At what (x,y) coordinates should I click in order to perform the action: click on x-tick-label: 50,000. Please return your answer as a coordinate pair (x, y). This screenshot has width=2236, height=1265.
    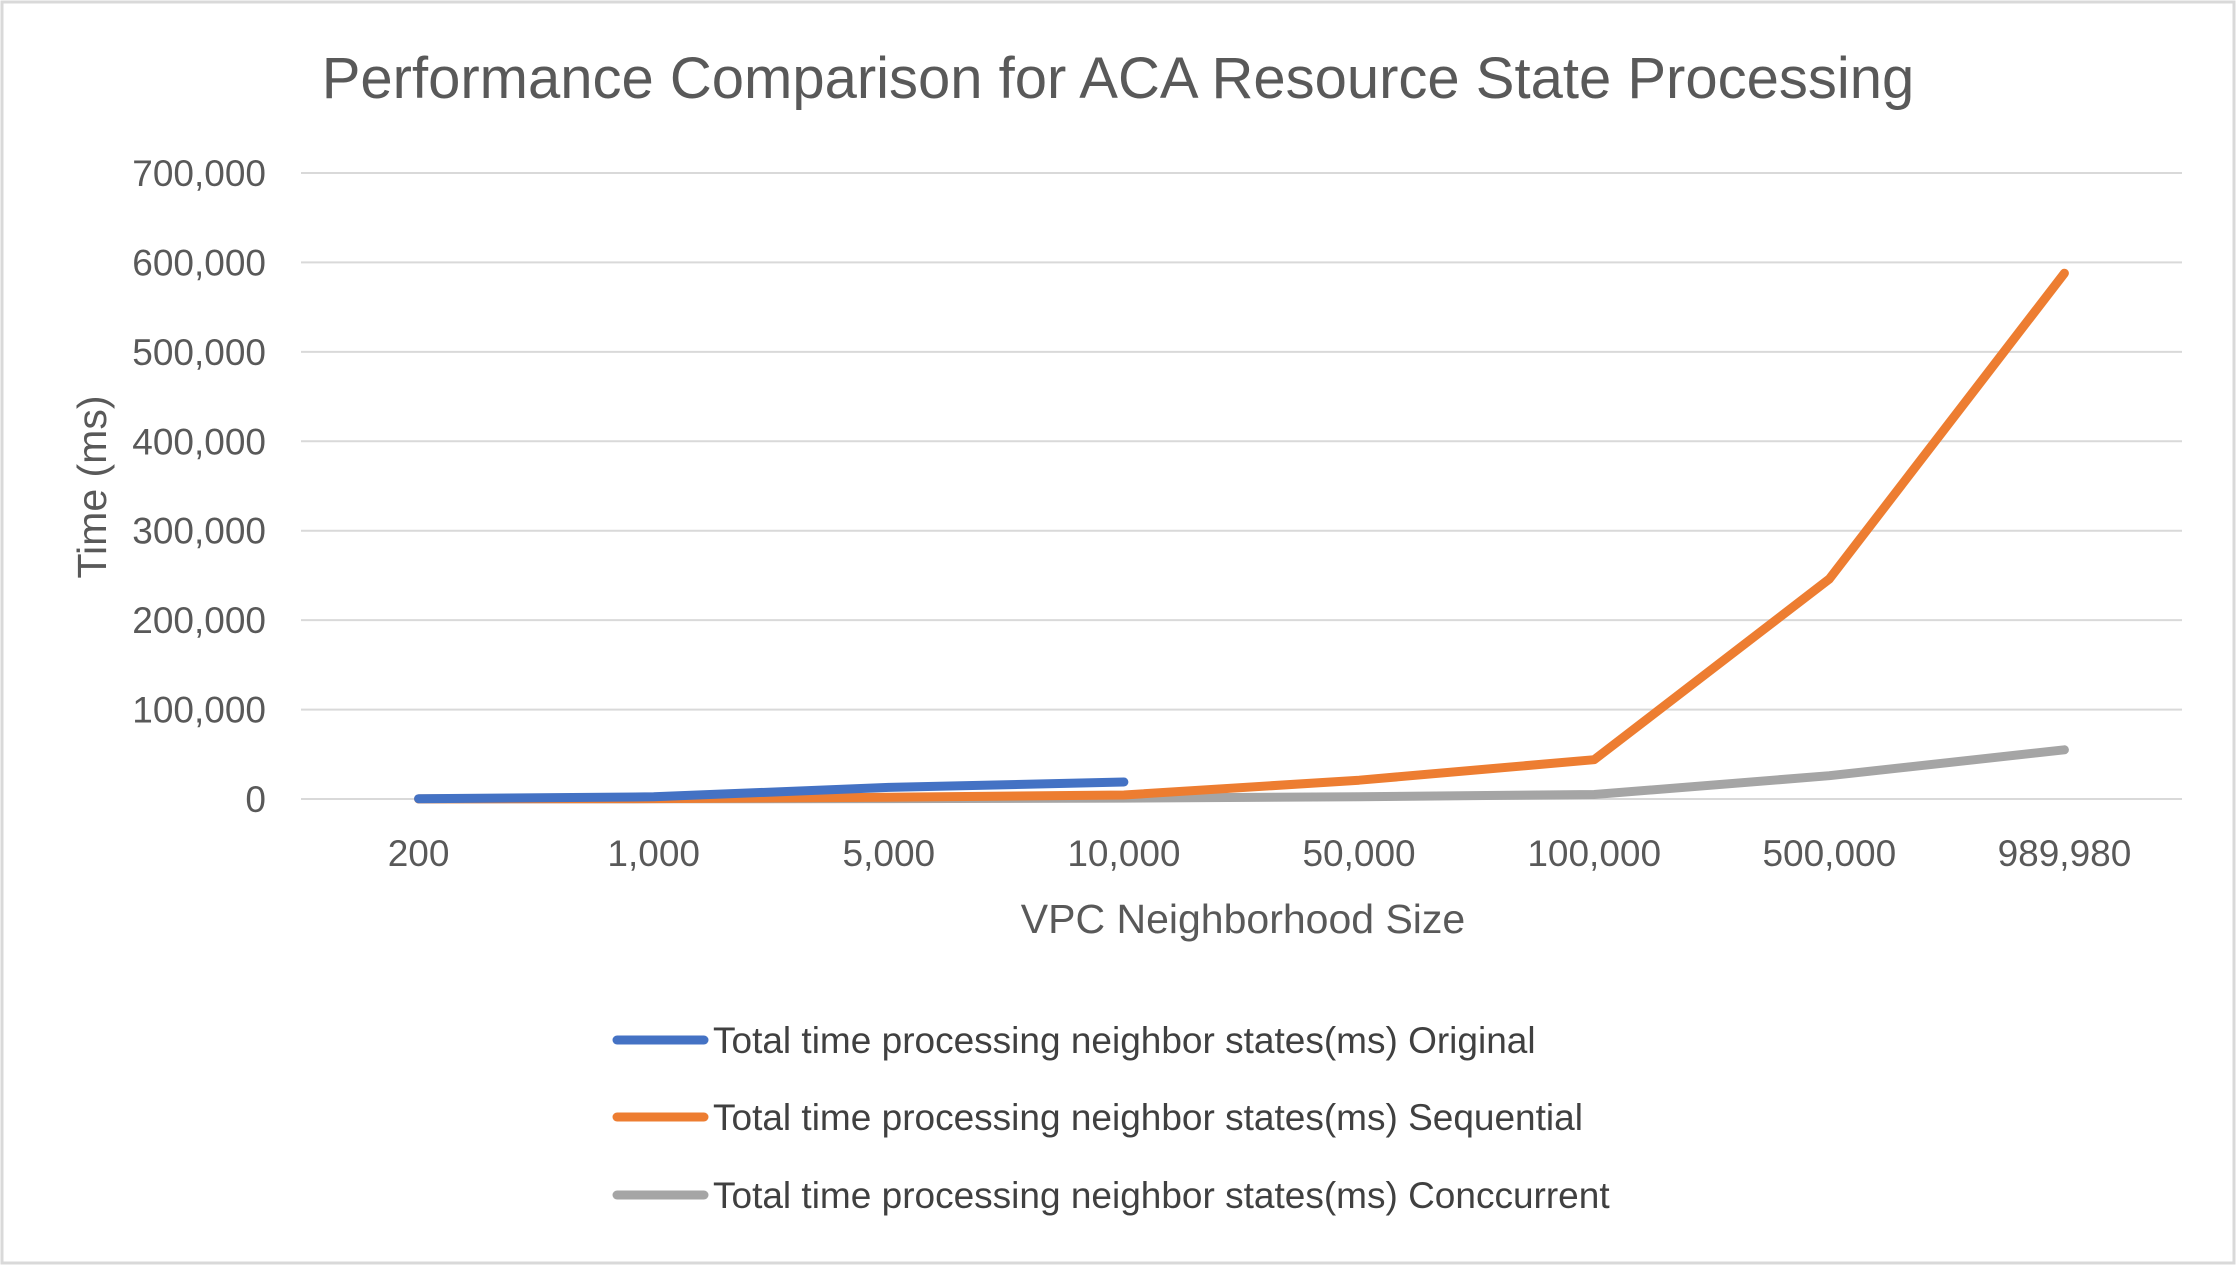
    Looking at the image, I should click on (1358, 853).